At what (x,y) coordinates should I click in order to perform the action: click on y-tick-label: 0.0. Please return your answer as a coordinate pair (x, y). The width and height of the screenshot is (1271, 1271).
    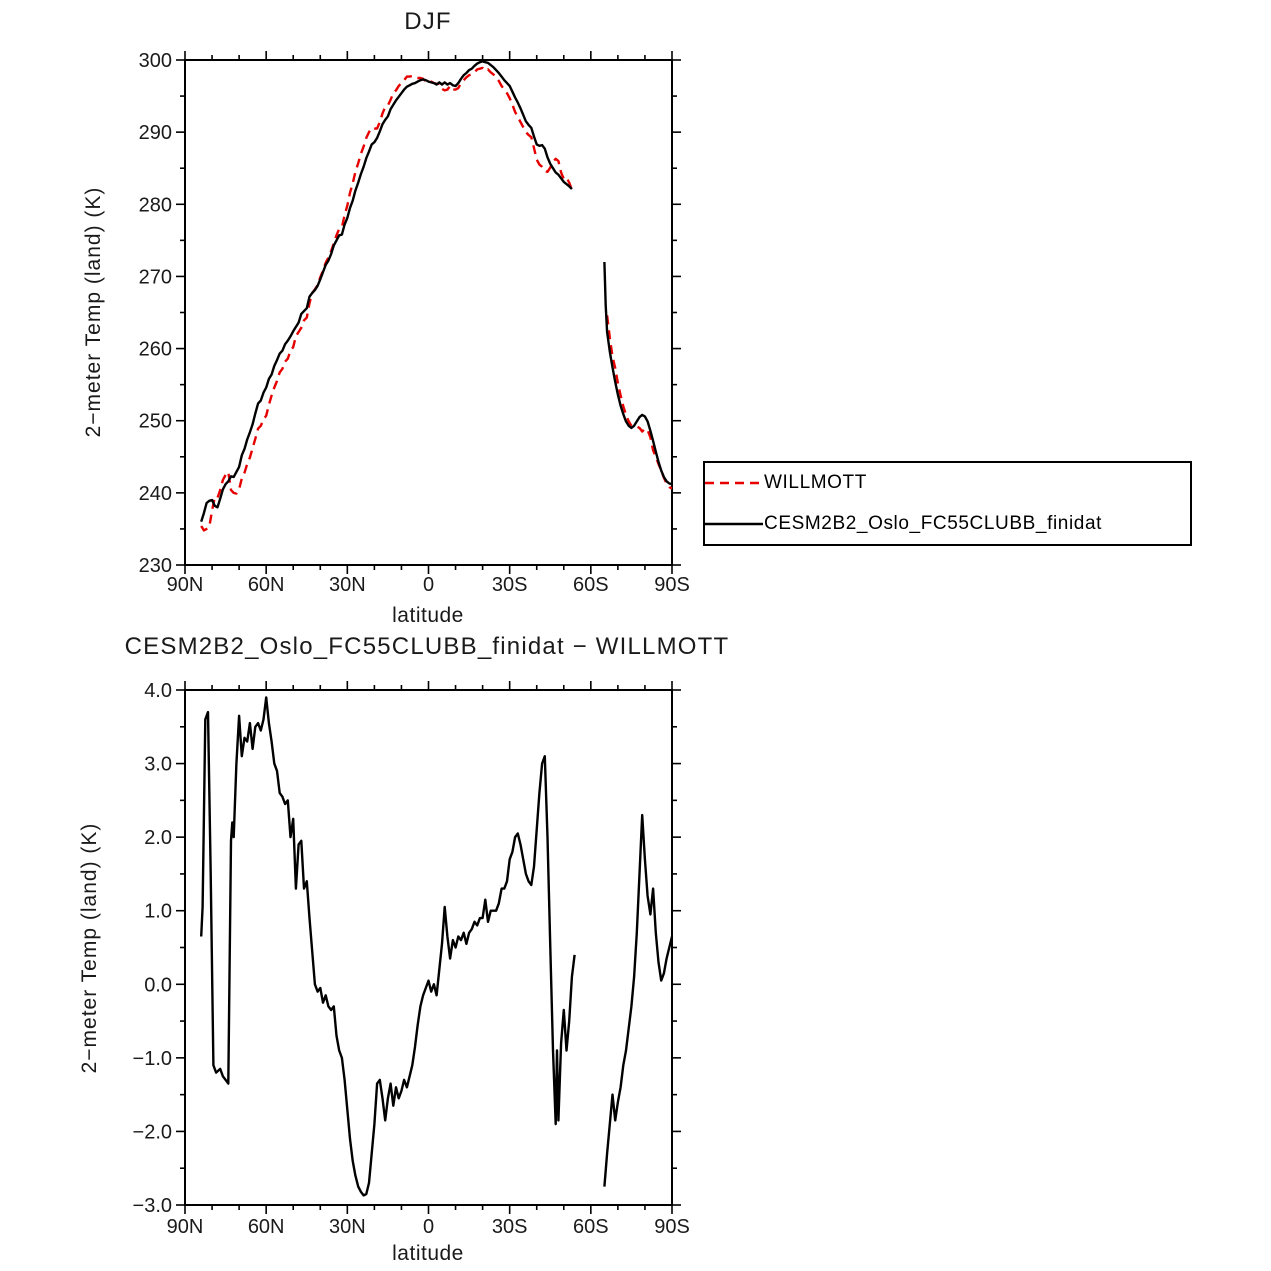
    Looking at the image, I should click on (158, 985).